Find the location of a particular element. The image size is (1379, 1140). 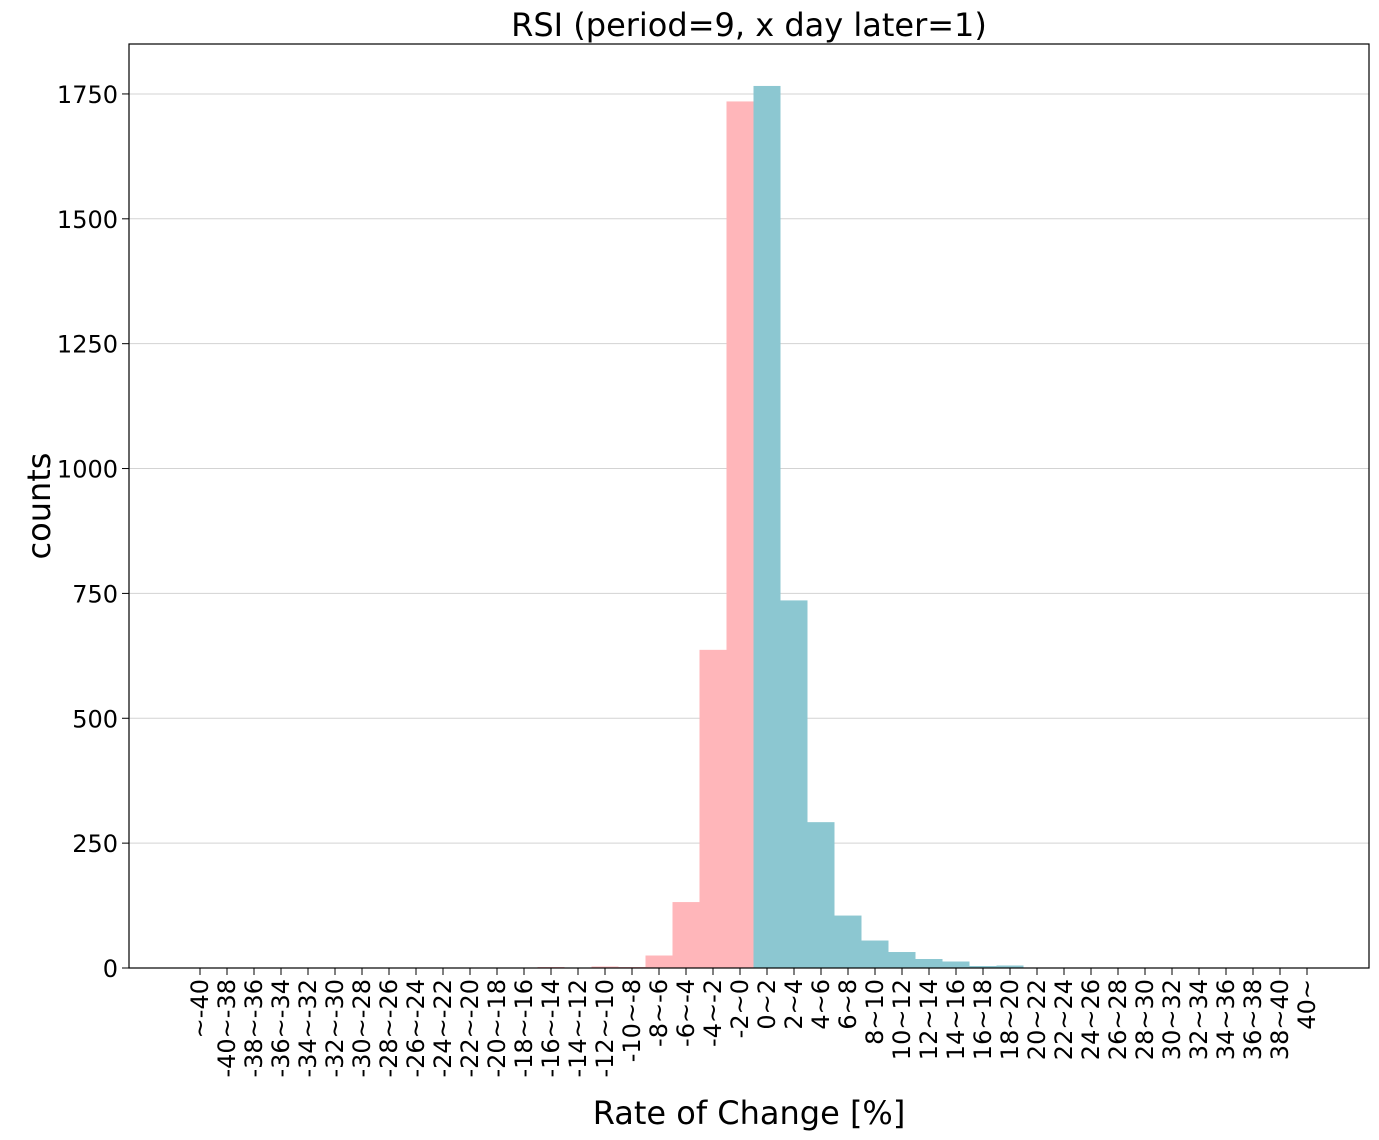

y-axis-ticks: 0 250 500 750 1000 1250 1500 1750 is located at coordinates (93, 532).